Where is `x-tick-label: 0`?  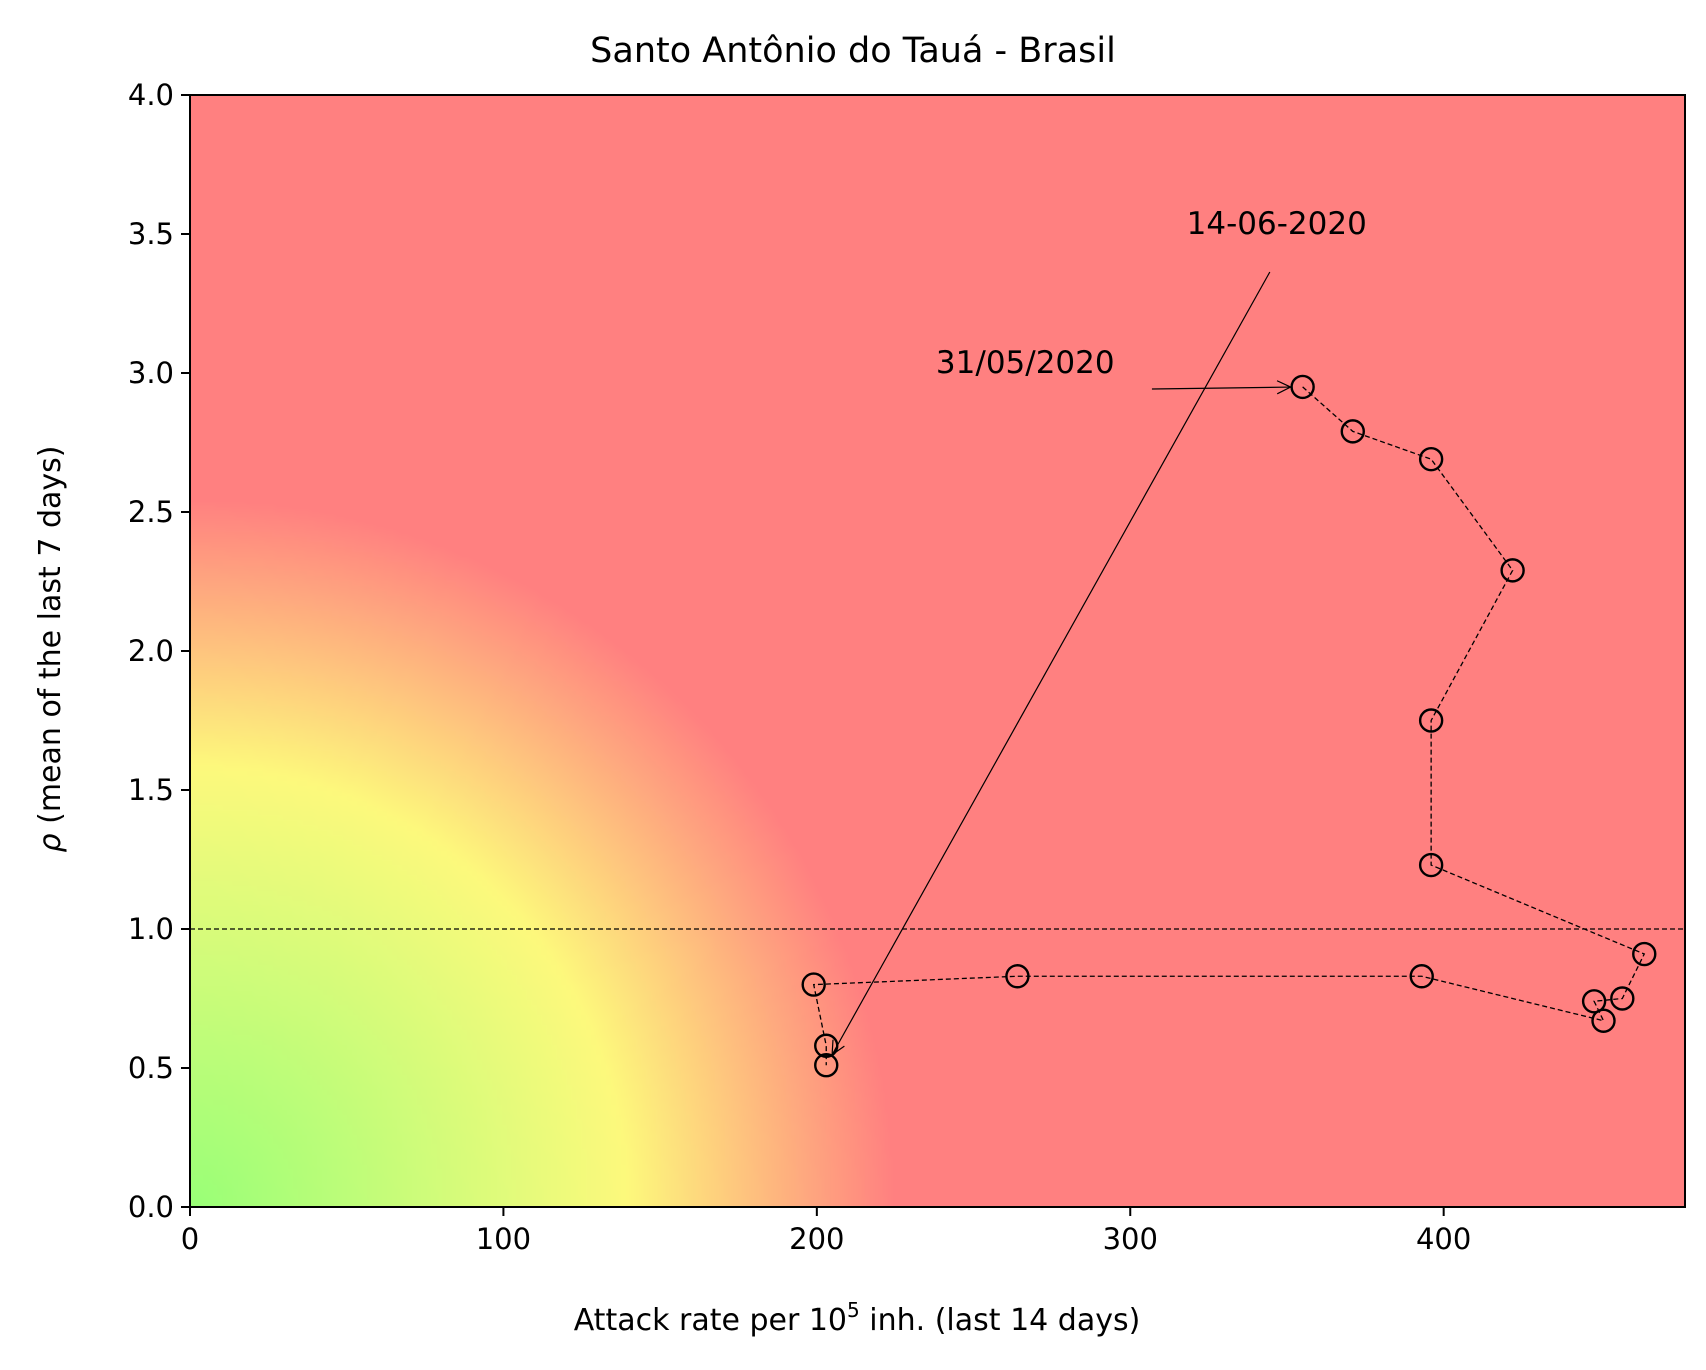
x-tick-label: 0 is located at coordinates (190, 1239).